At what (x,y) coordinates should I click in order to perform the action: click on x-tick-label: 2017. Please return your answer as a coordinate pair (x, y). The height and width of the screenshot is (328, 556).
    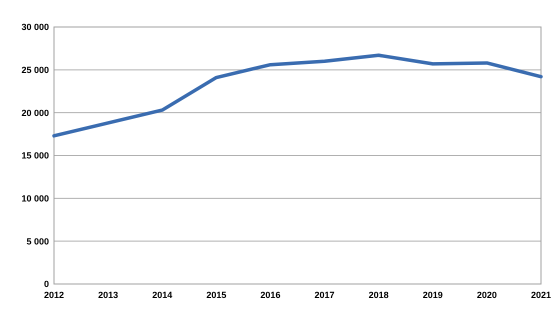
    Looking at the image, I should click on (324, 295).